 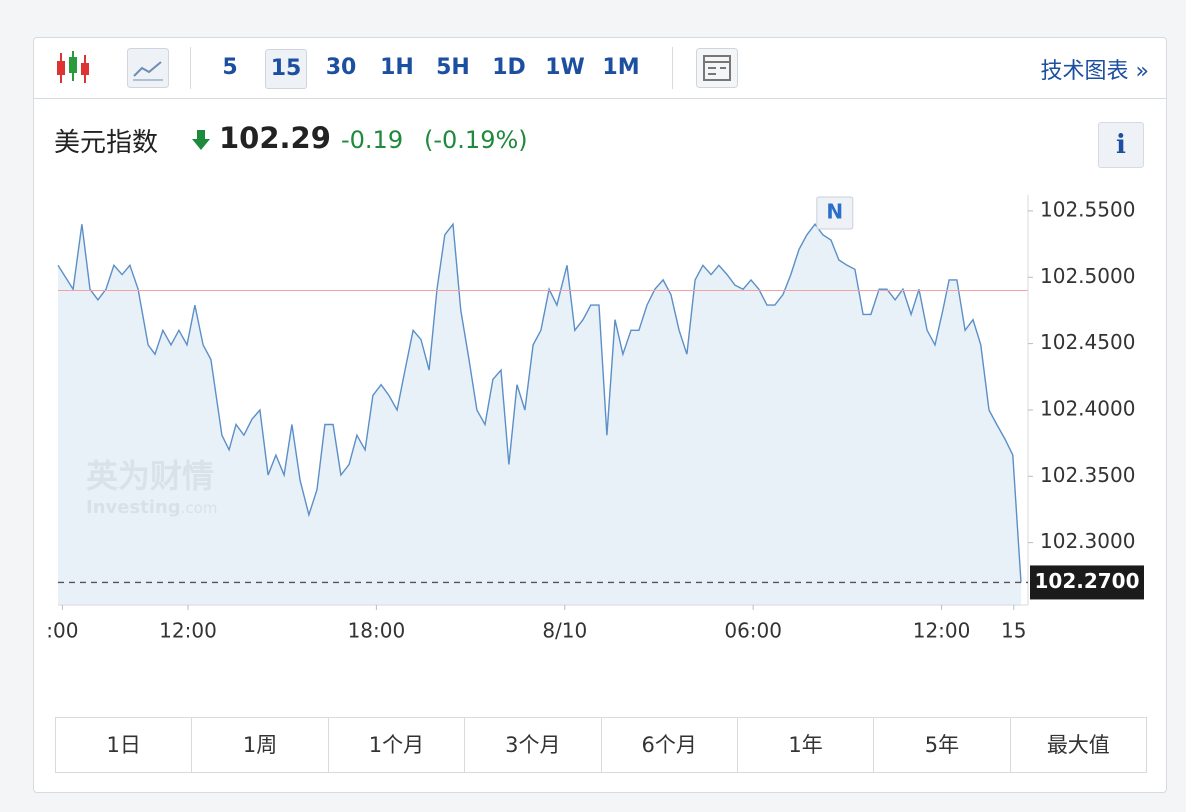 I want to click on x-tick-label: :00, so click(x=62, y=631).